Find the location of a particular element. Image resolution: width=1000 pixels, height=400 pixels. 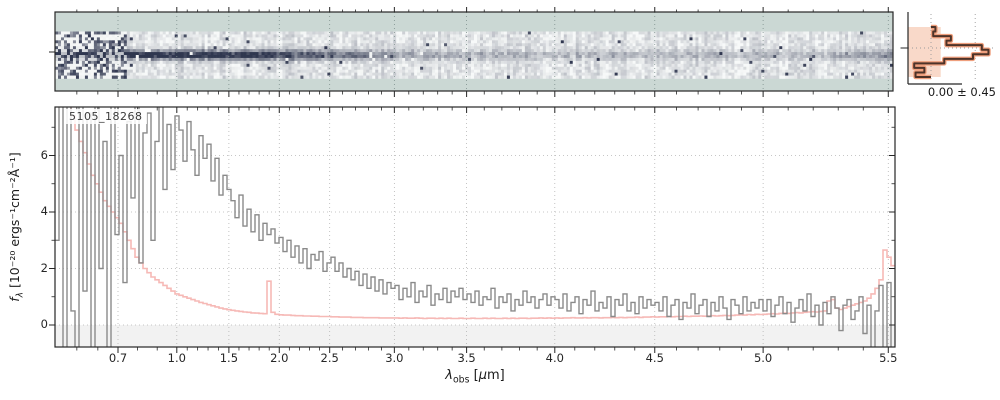

y-tick-label-0: 0 is located at coordinates (44, 324).